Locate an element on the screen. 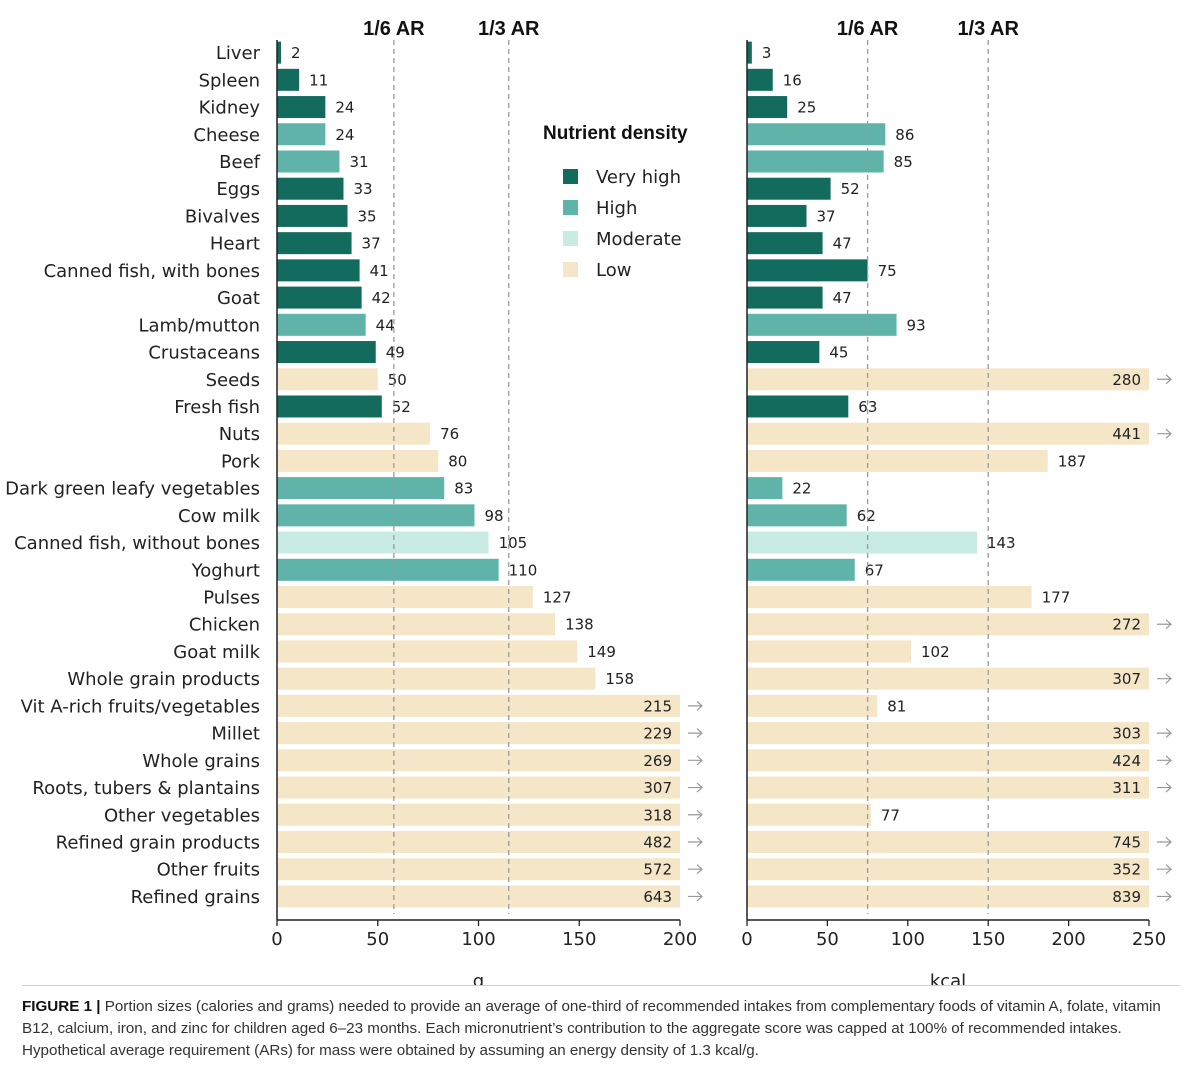 Image resolution: width=1200 pixels, height=1080 pixels. kcal-tick-label: 150 is located at coordinates (988, 939).